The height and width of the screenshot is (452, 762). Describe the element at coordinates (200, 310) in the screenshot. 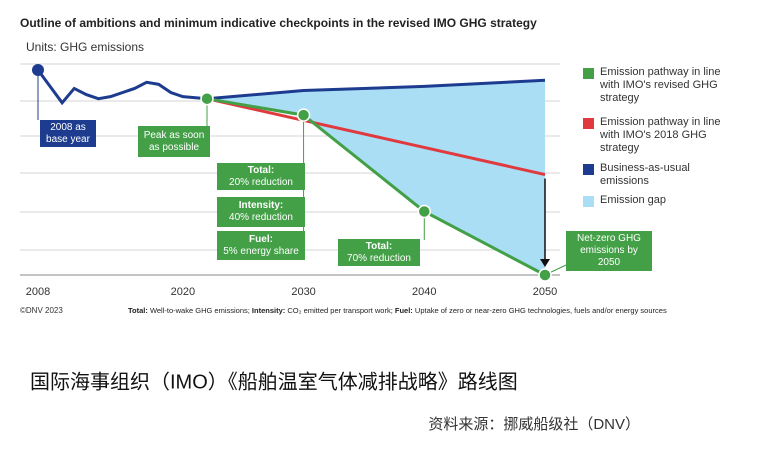

I see `note-part: Well-to-wake GHG emissions;` at that location.